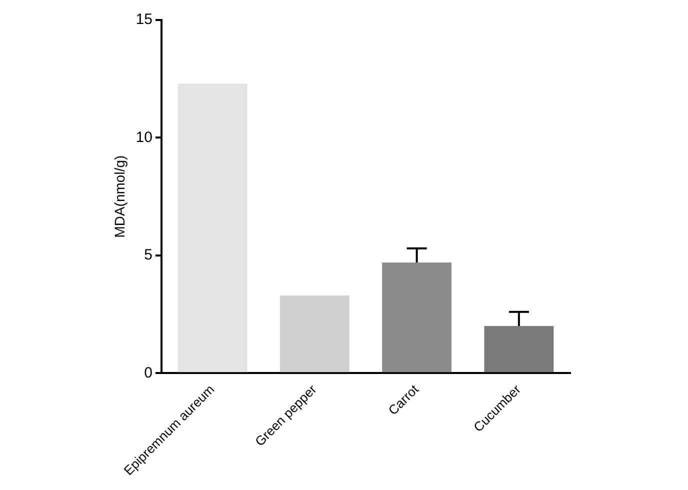 The image size is (688, 490). Describe the element at coordinates (148, 373) in the screenshot. I see `y-tick-label: 0` at that location.